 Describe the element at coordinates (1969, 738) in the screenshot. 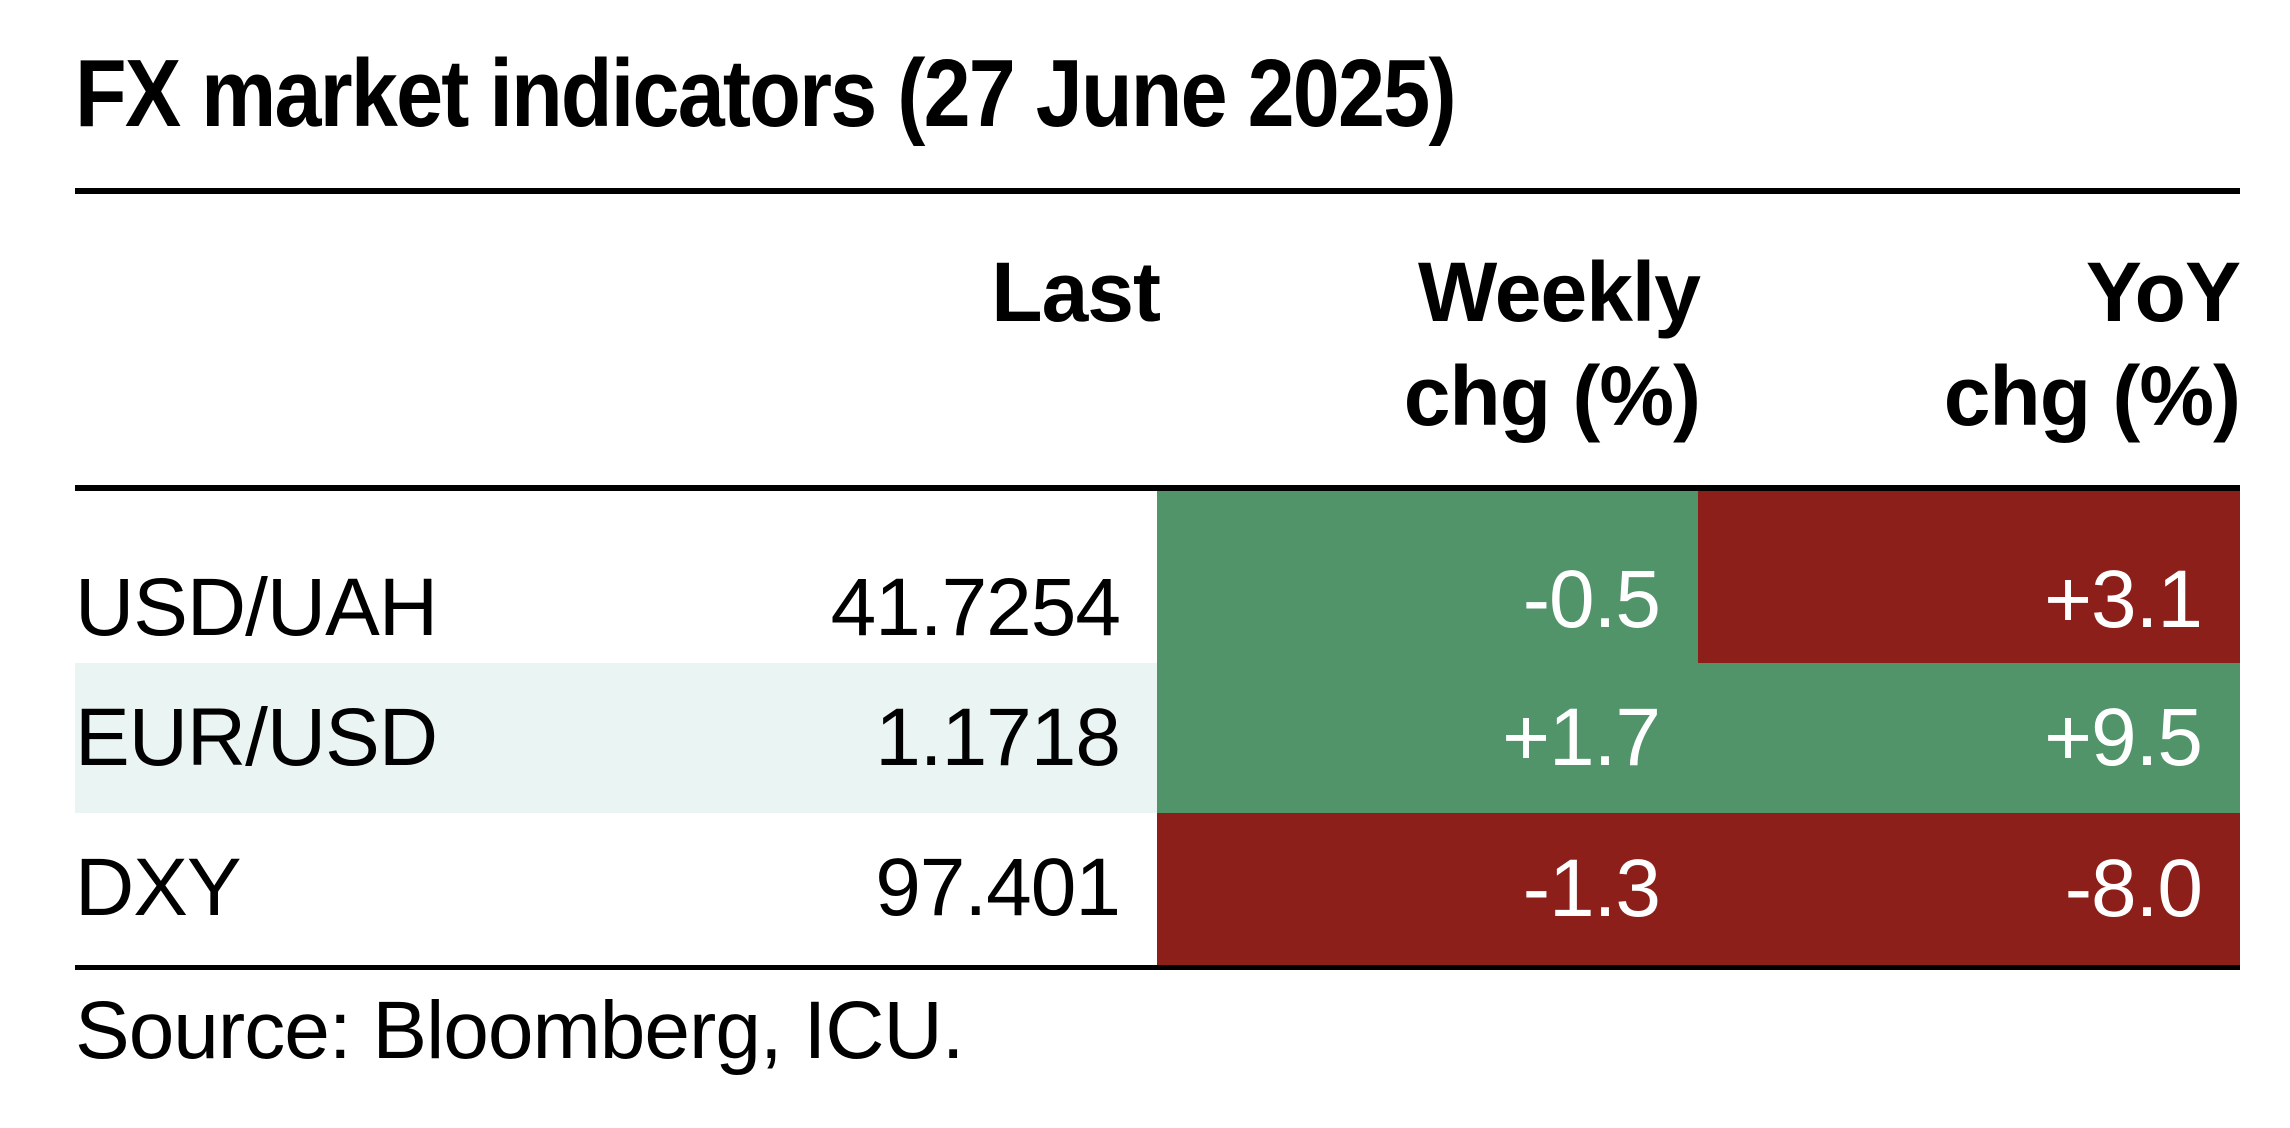

I see `yoy-chg-cell: +9.5` at that location.